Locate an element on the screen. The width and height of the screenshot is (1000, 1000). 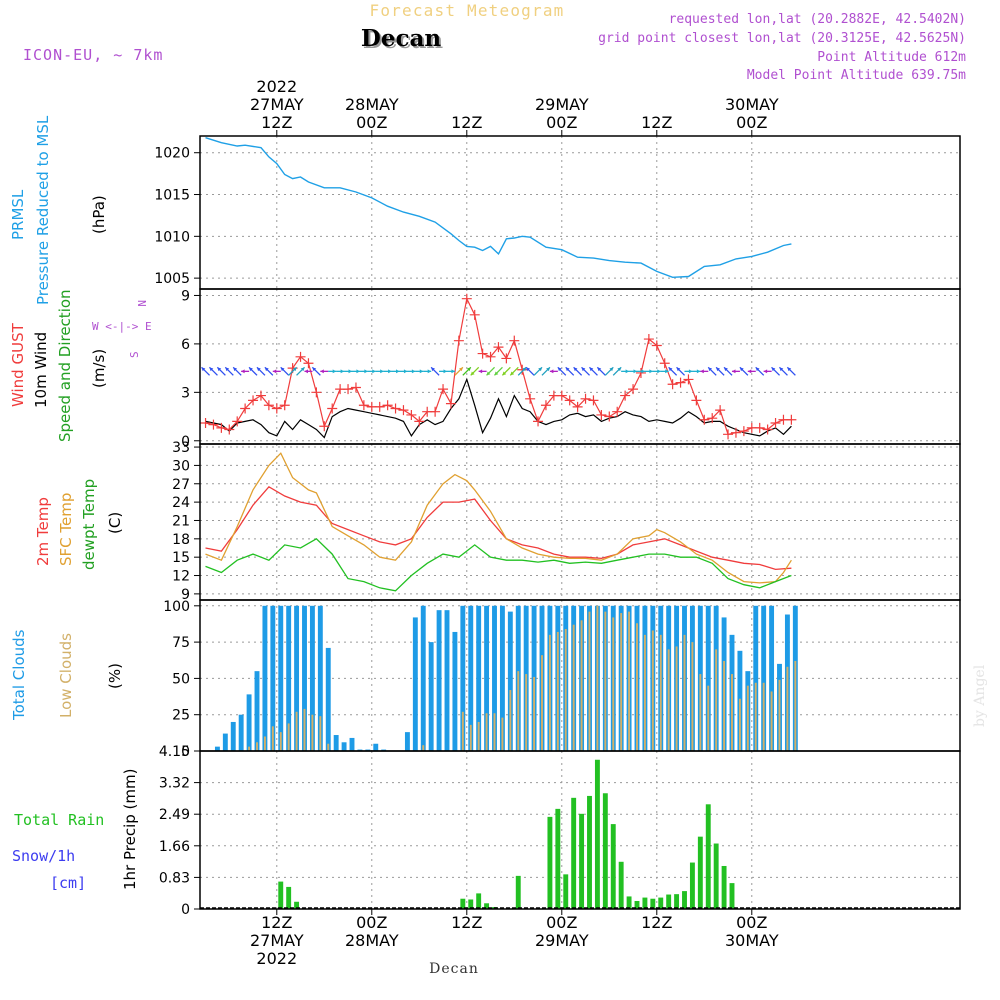
ytick-label: 25 is located at coordinates (181, 716).